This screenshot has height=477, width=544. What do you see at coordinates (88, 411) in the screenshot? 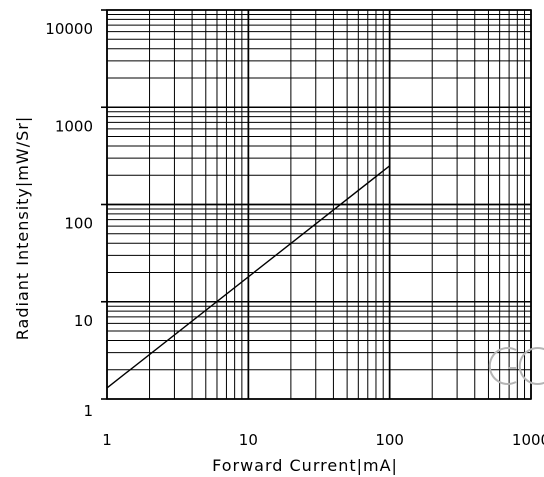
I see `y-tick-label: 1` at bounding box center [88, 411].